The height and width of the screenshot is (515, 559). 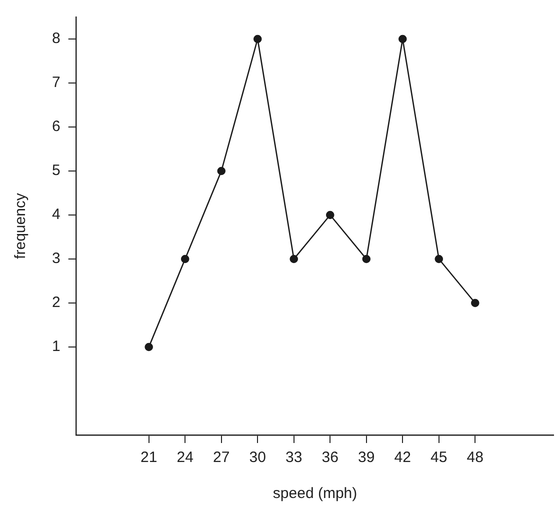 I want to click on y-tick-label: 2, so click(x=56, y=303).